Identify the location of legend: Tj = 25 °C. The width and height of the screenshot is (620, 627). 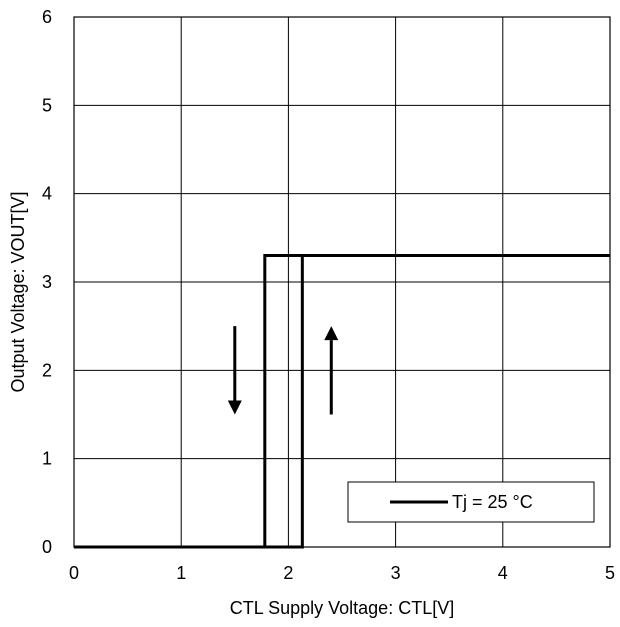
(471, 502).